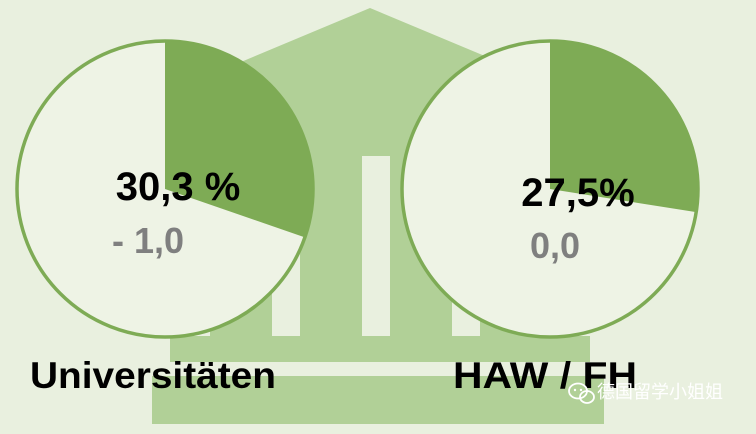 This screenshot has width=756, height=434. Describe the element at coordinates (239, 139) in the screenshot. I see `pie-universitaeten-slice` at that location.